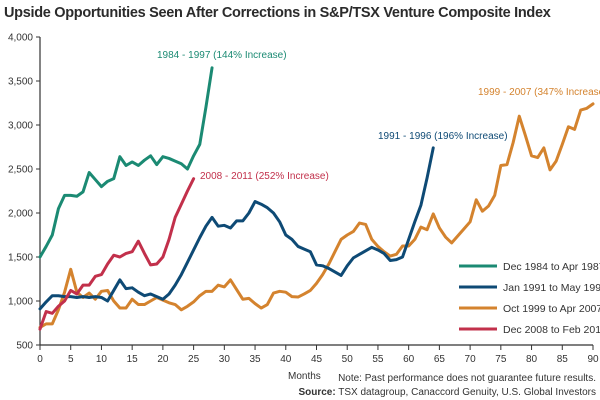  I want to click on series-annotation: 1984 - 1997 (144% Increase), so click(222, 55).